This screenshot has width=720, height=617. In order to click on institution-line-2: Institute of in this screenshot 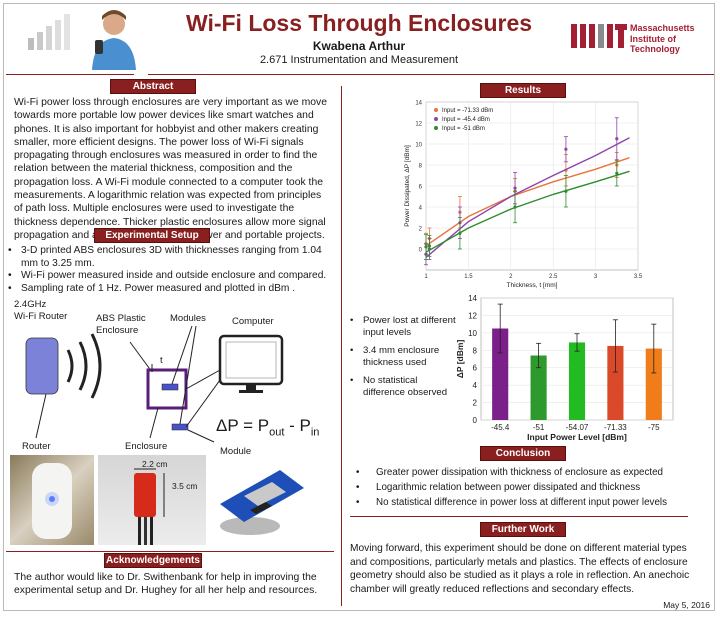, I will do `click(653, 38)`.